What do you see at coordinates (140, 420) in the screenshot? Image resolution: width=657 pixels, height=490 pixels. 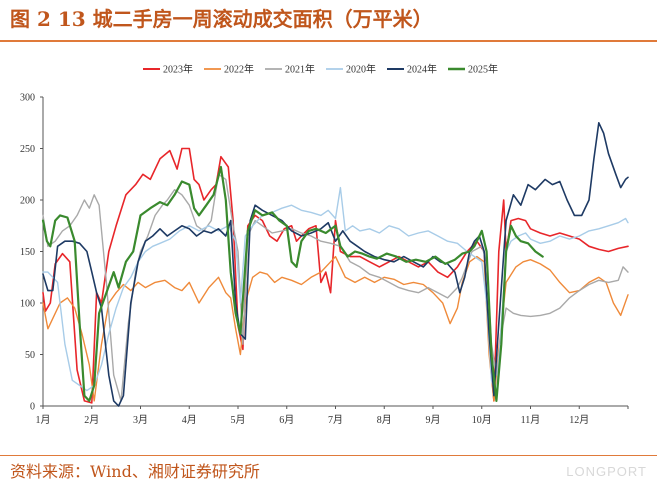 I see `x-tick-label: 3月` at bounding box center [140, 420].